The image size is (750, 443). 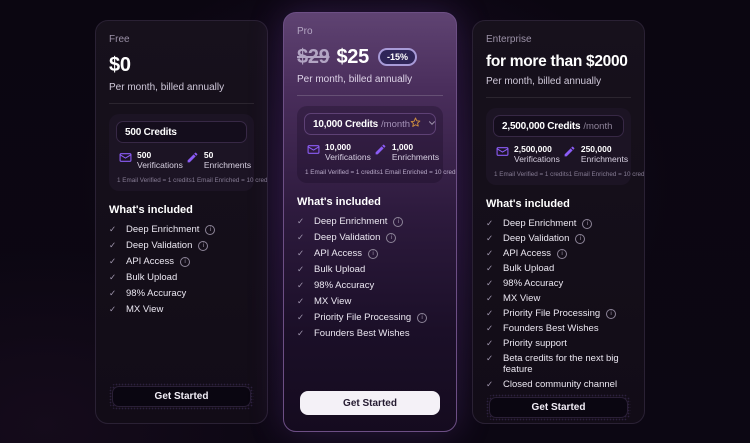 What do you see at coordinates (151, 132) in the screenshot?
I see `credits-value: 500 Credits` at bounding box center [151, 132].